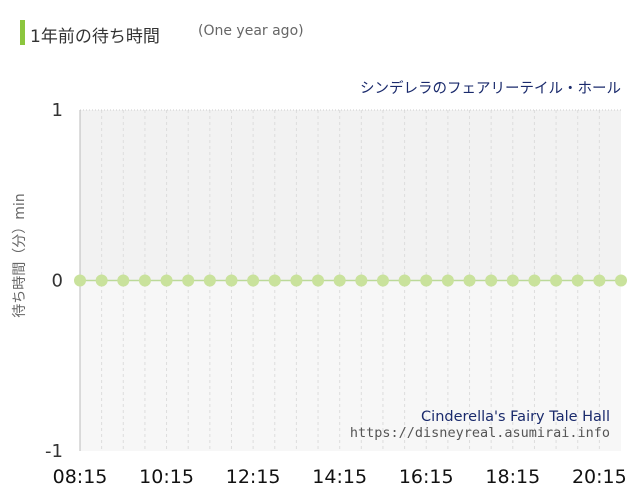 This screenshot has height=500, width=640. Describe the element at coordinates (320, 32) in the screenshot. I see `header: 1年前の待ち時間 (One year ago)` at that location.